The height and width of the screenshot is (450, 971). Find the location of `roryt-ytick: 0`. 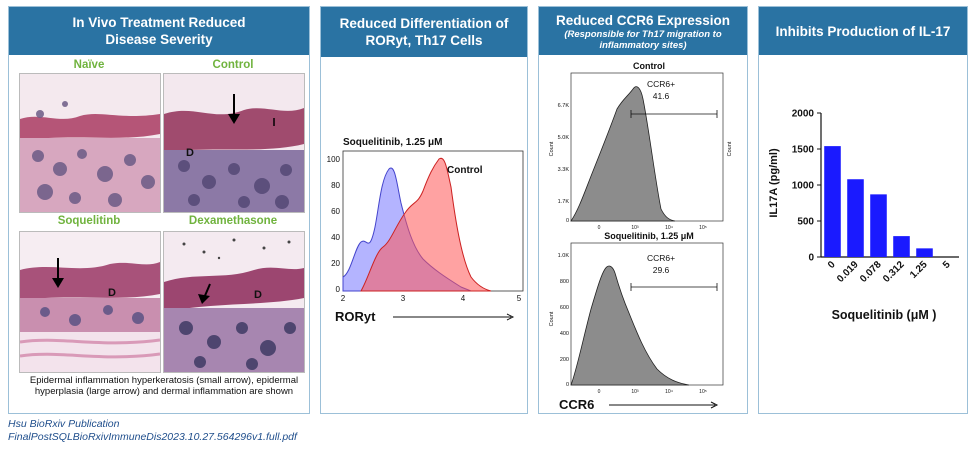

roryt-ytick: 0 is located at coordinates (338, 289).